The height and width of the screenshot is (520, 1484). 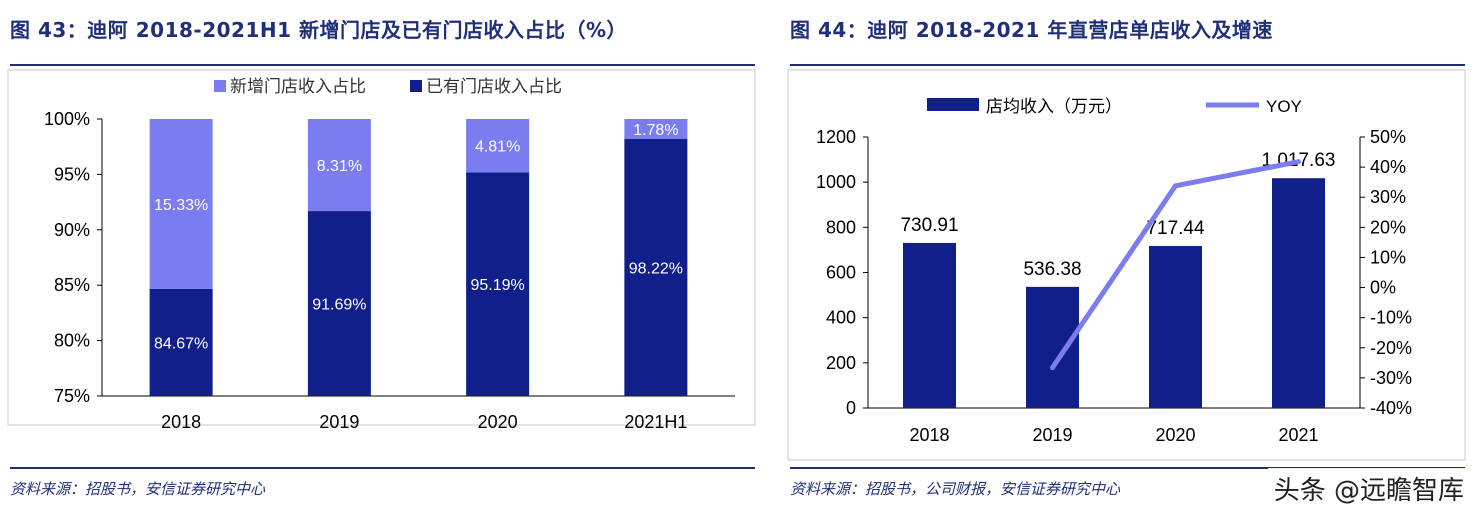 What do you see at coordinates (1175, 435) in the screenshot?
I see `right-x-tick-label: 2020` at bounding box center [1175, 435].